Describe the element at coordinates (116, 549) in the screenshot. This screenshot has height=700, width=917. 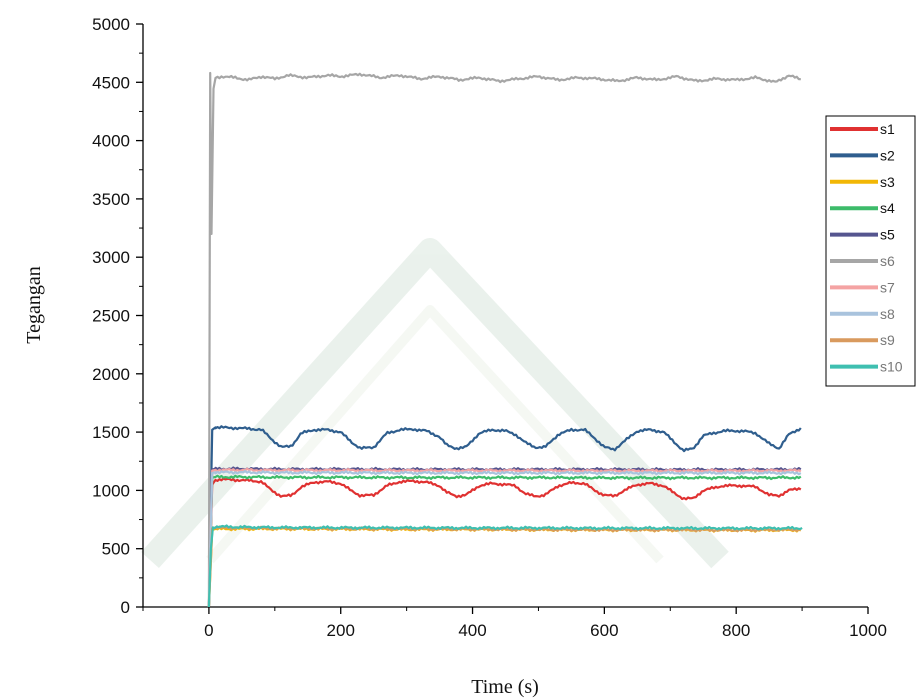
I see `y-tick-label: 500` at that location.